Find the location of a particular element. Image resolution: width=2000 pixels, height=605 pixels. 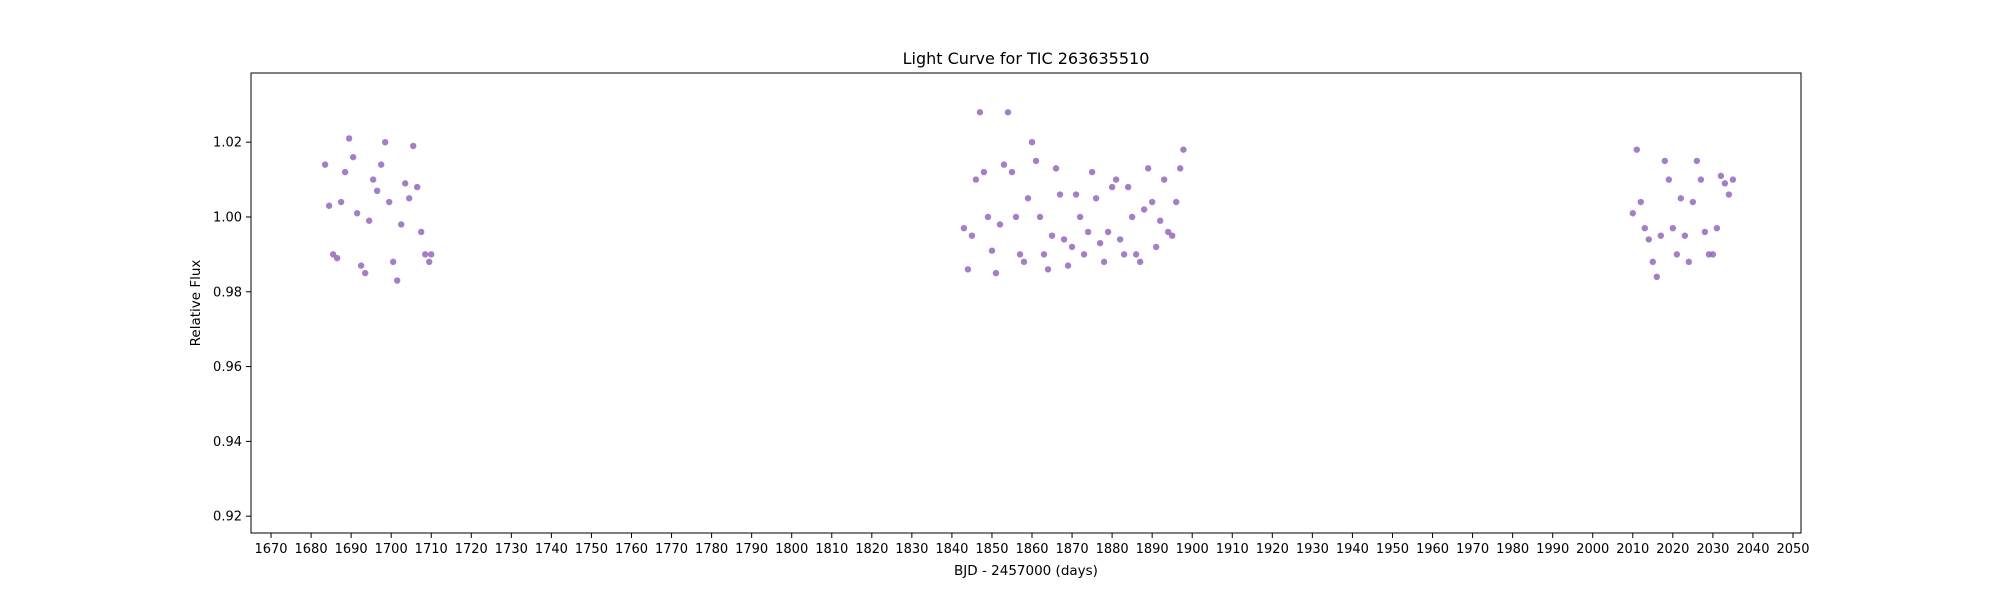

x-tick-label: 1820 is located at coordinates (871, 549).